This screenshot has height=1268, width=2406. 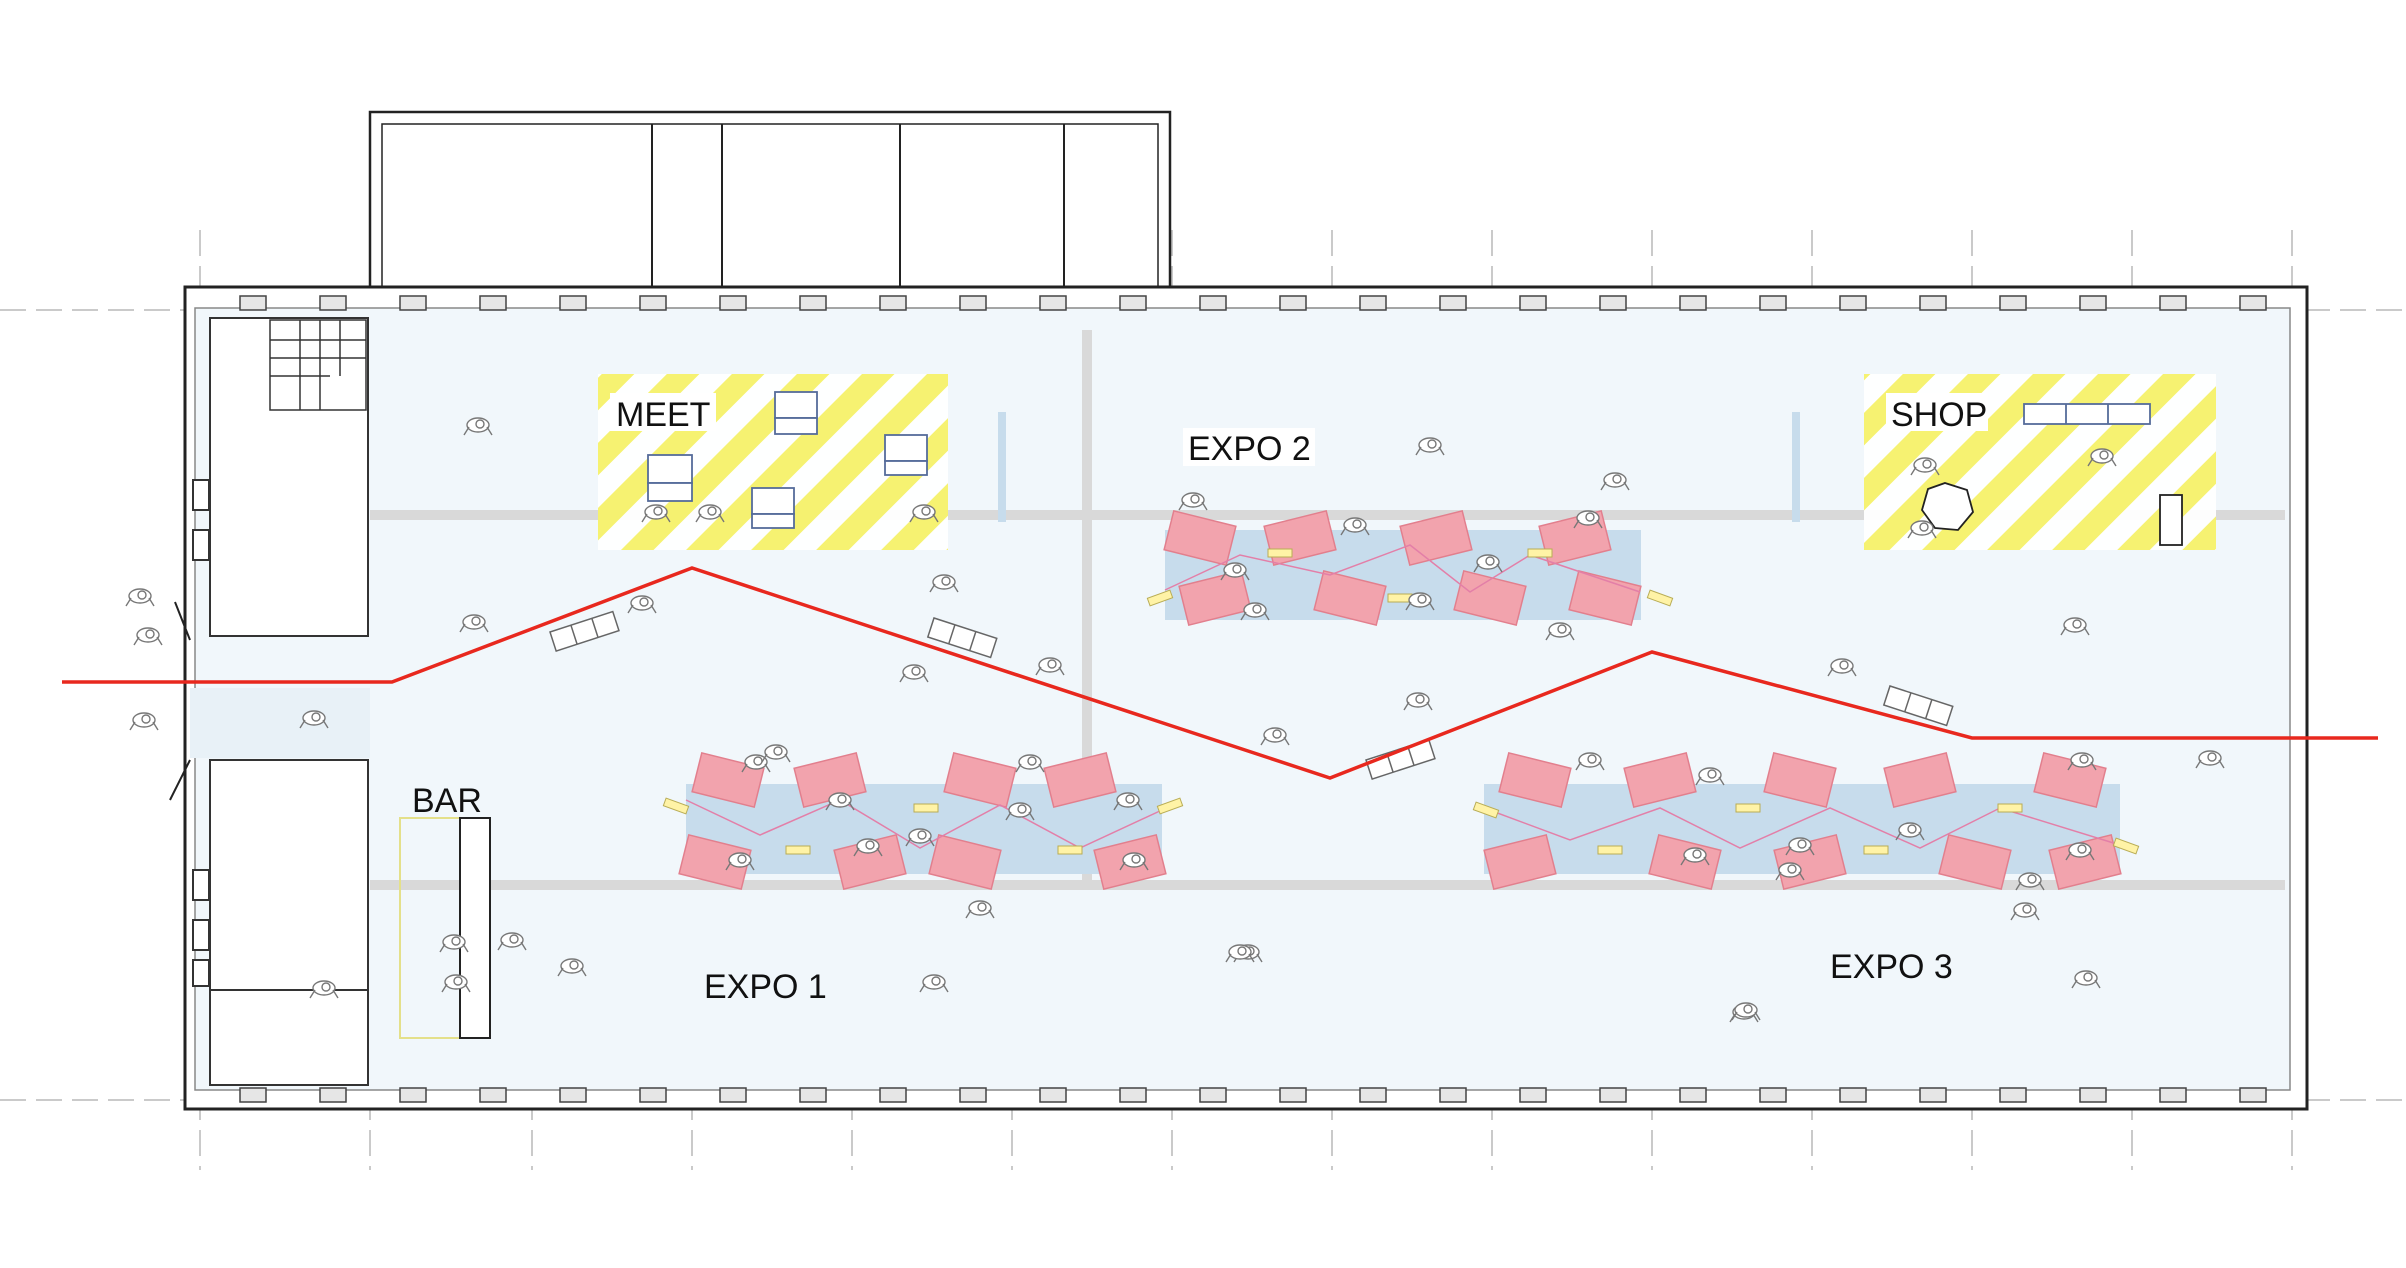 What do you see at coordinates (280, 723) in the screenshot?
I see `entrance-corridor` at bounding box center [280, 723].